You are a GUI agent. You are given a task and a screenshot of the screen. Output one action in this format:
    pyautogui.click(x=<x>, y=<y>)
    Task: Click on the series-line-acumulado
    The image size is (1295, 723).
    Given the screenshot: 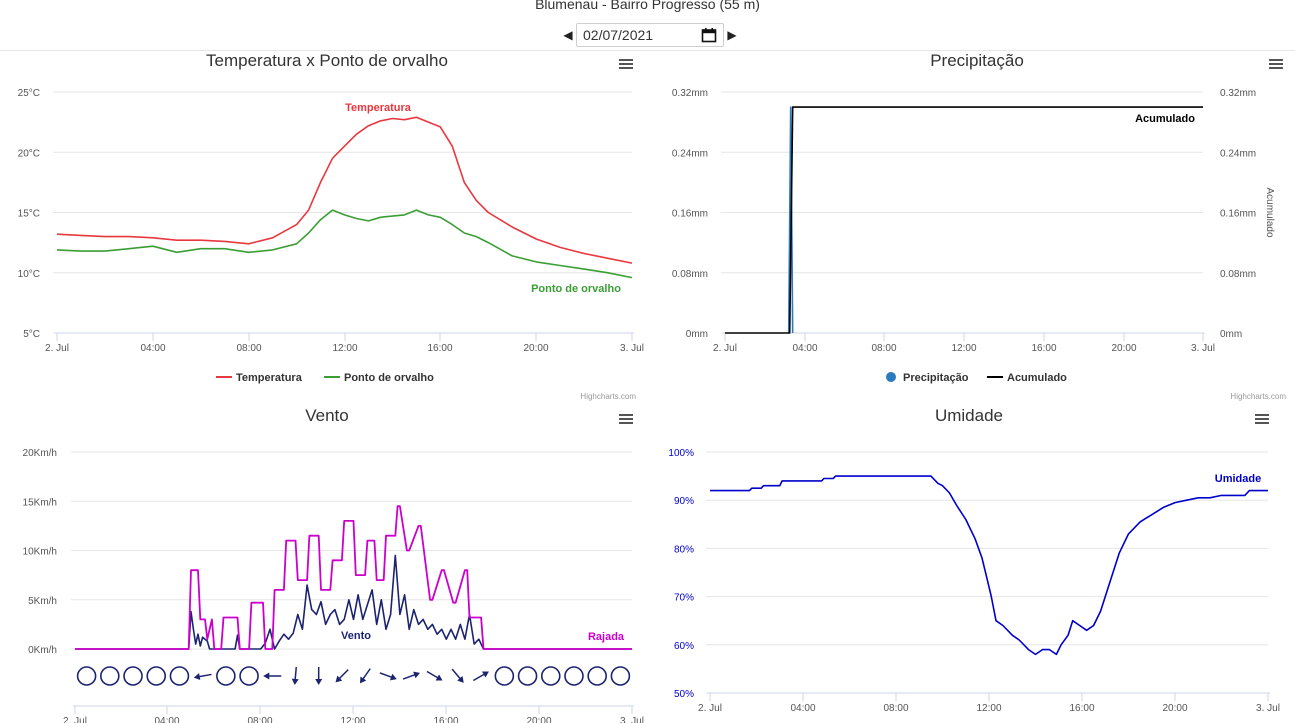 What is the action you would take?
    pyautogui.click(x=964, y=220)
    